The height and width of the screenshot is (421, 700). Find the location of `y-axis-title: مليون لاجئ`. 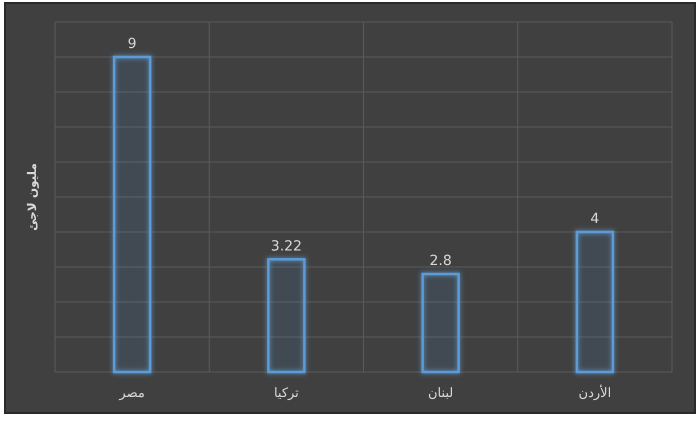

y-axis-title: مليون لاجئ is located at coordinates (32, 197).